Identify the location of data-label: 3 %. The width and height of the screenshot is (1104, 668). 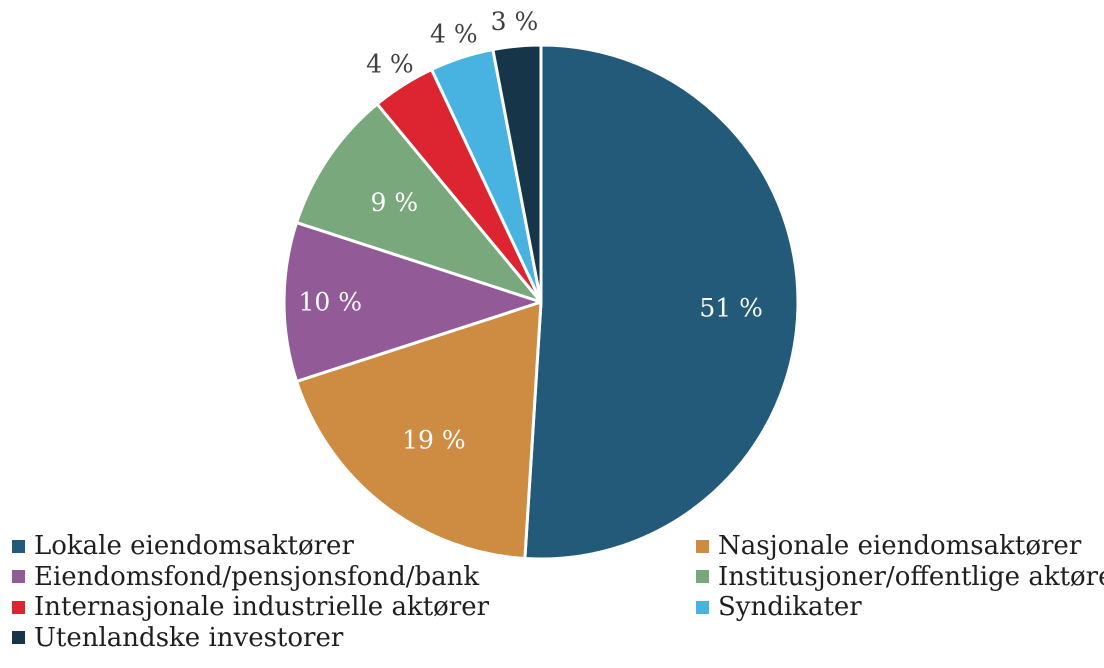
(515, 21).